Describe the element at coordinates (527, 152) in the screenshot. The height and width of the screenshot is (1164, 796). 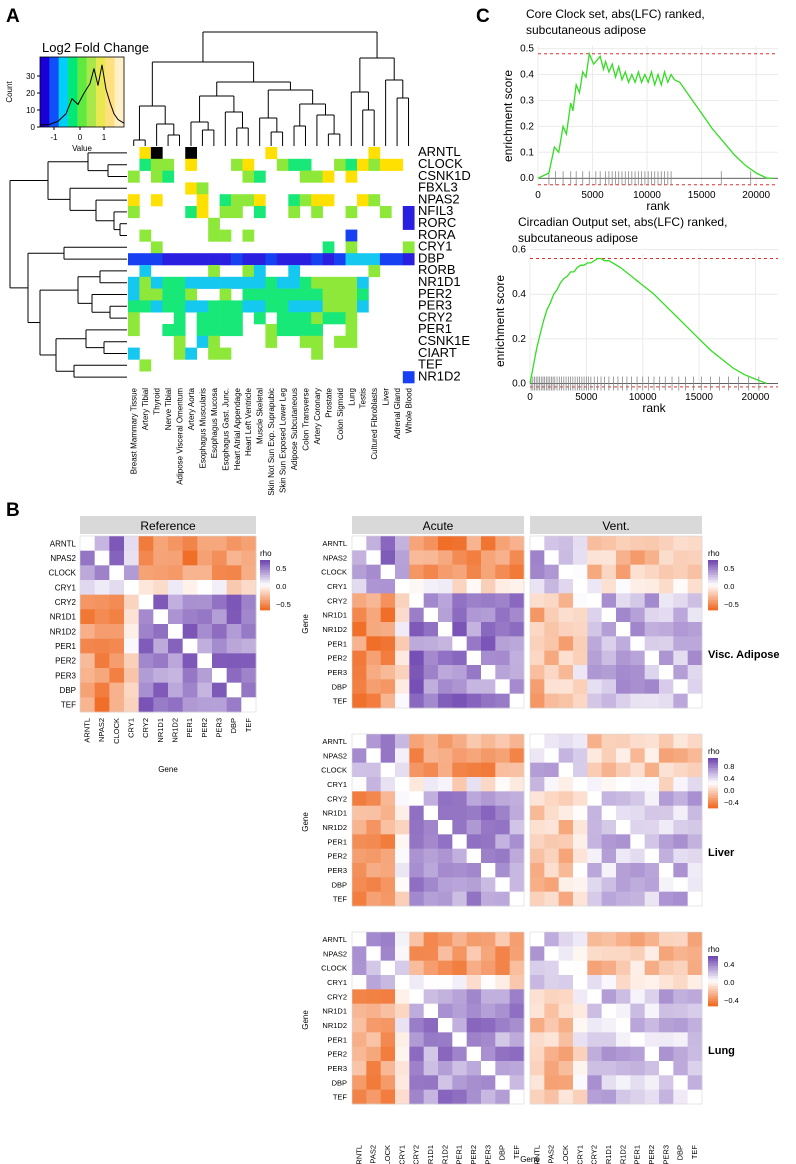
I see `y-tick-label: 0.1` at that location.